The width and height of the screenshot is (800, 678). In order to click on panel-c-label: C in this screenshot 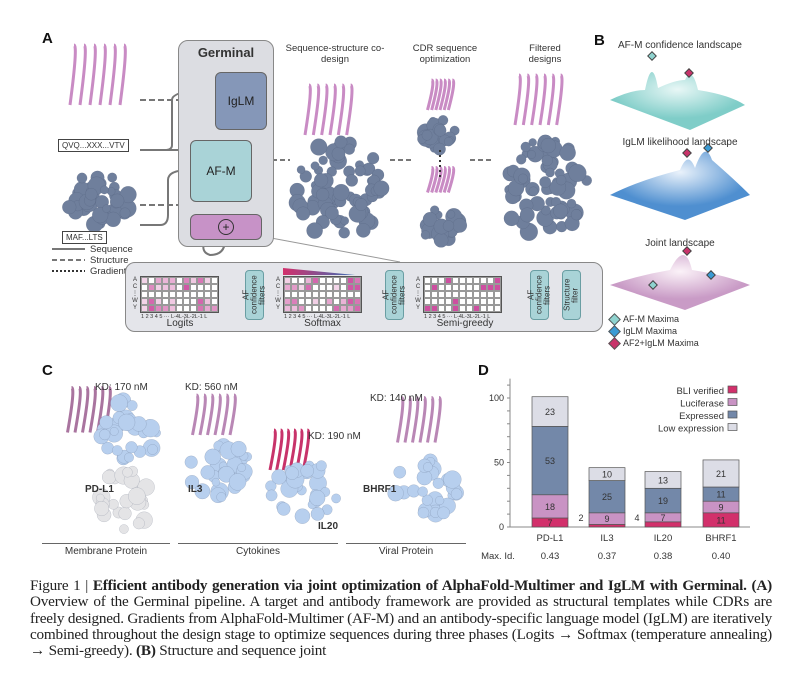, I will do `click(47, 370)`.